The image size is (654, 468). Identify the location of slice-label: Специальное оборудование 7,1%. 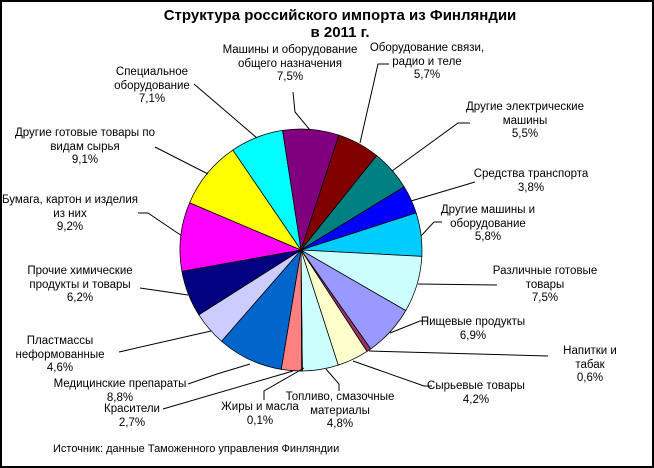
(152, 85).